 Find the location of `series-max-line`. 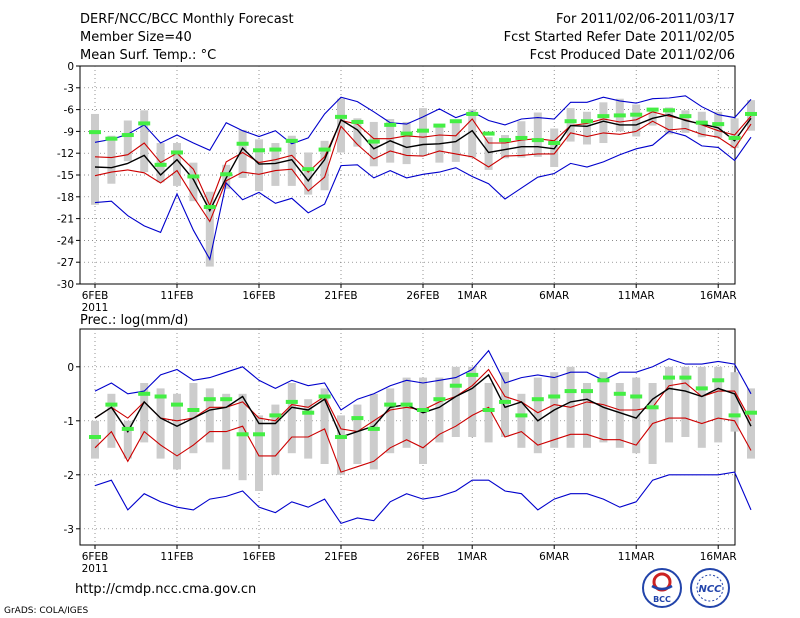

series-max-line is located at coordinates (423, 380).